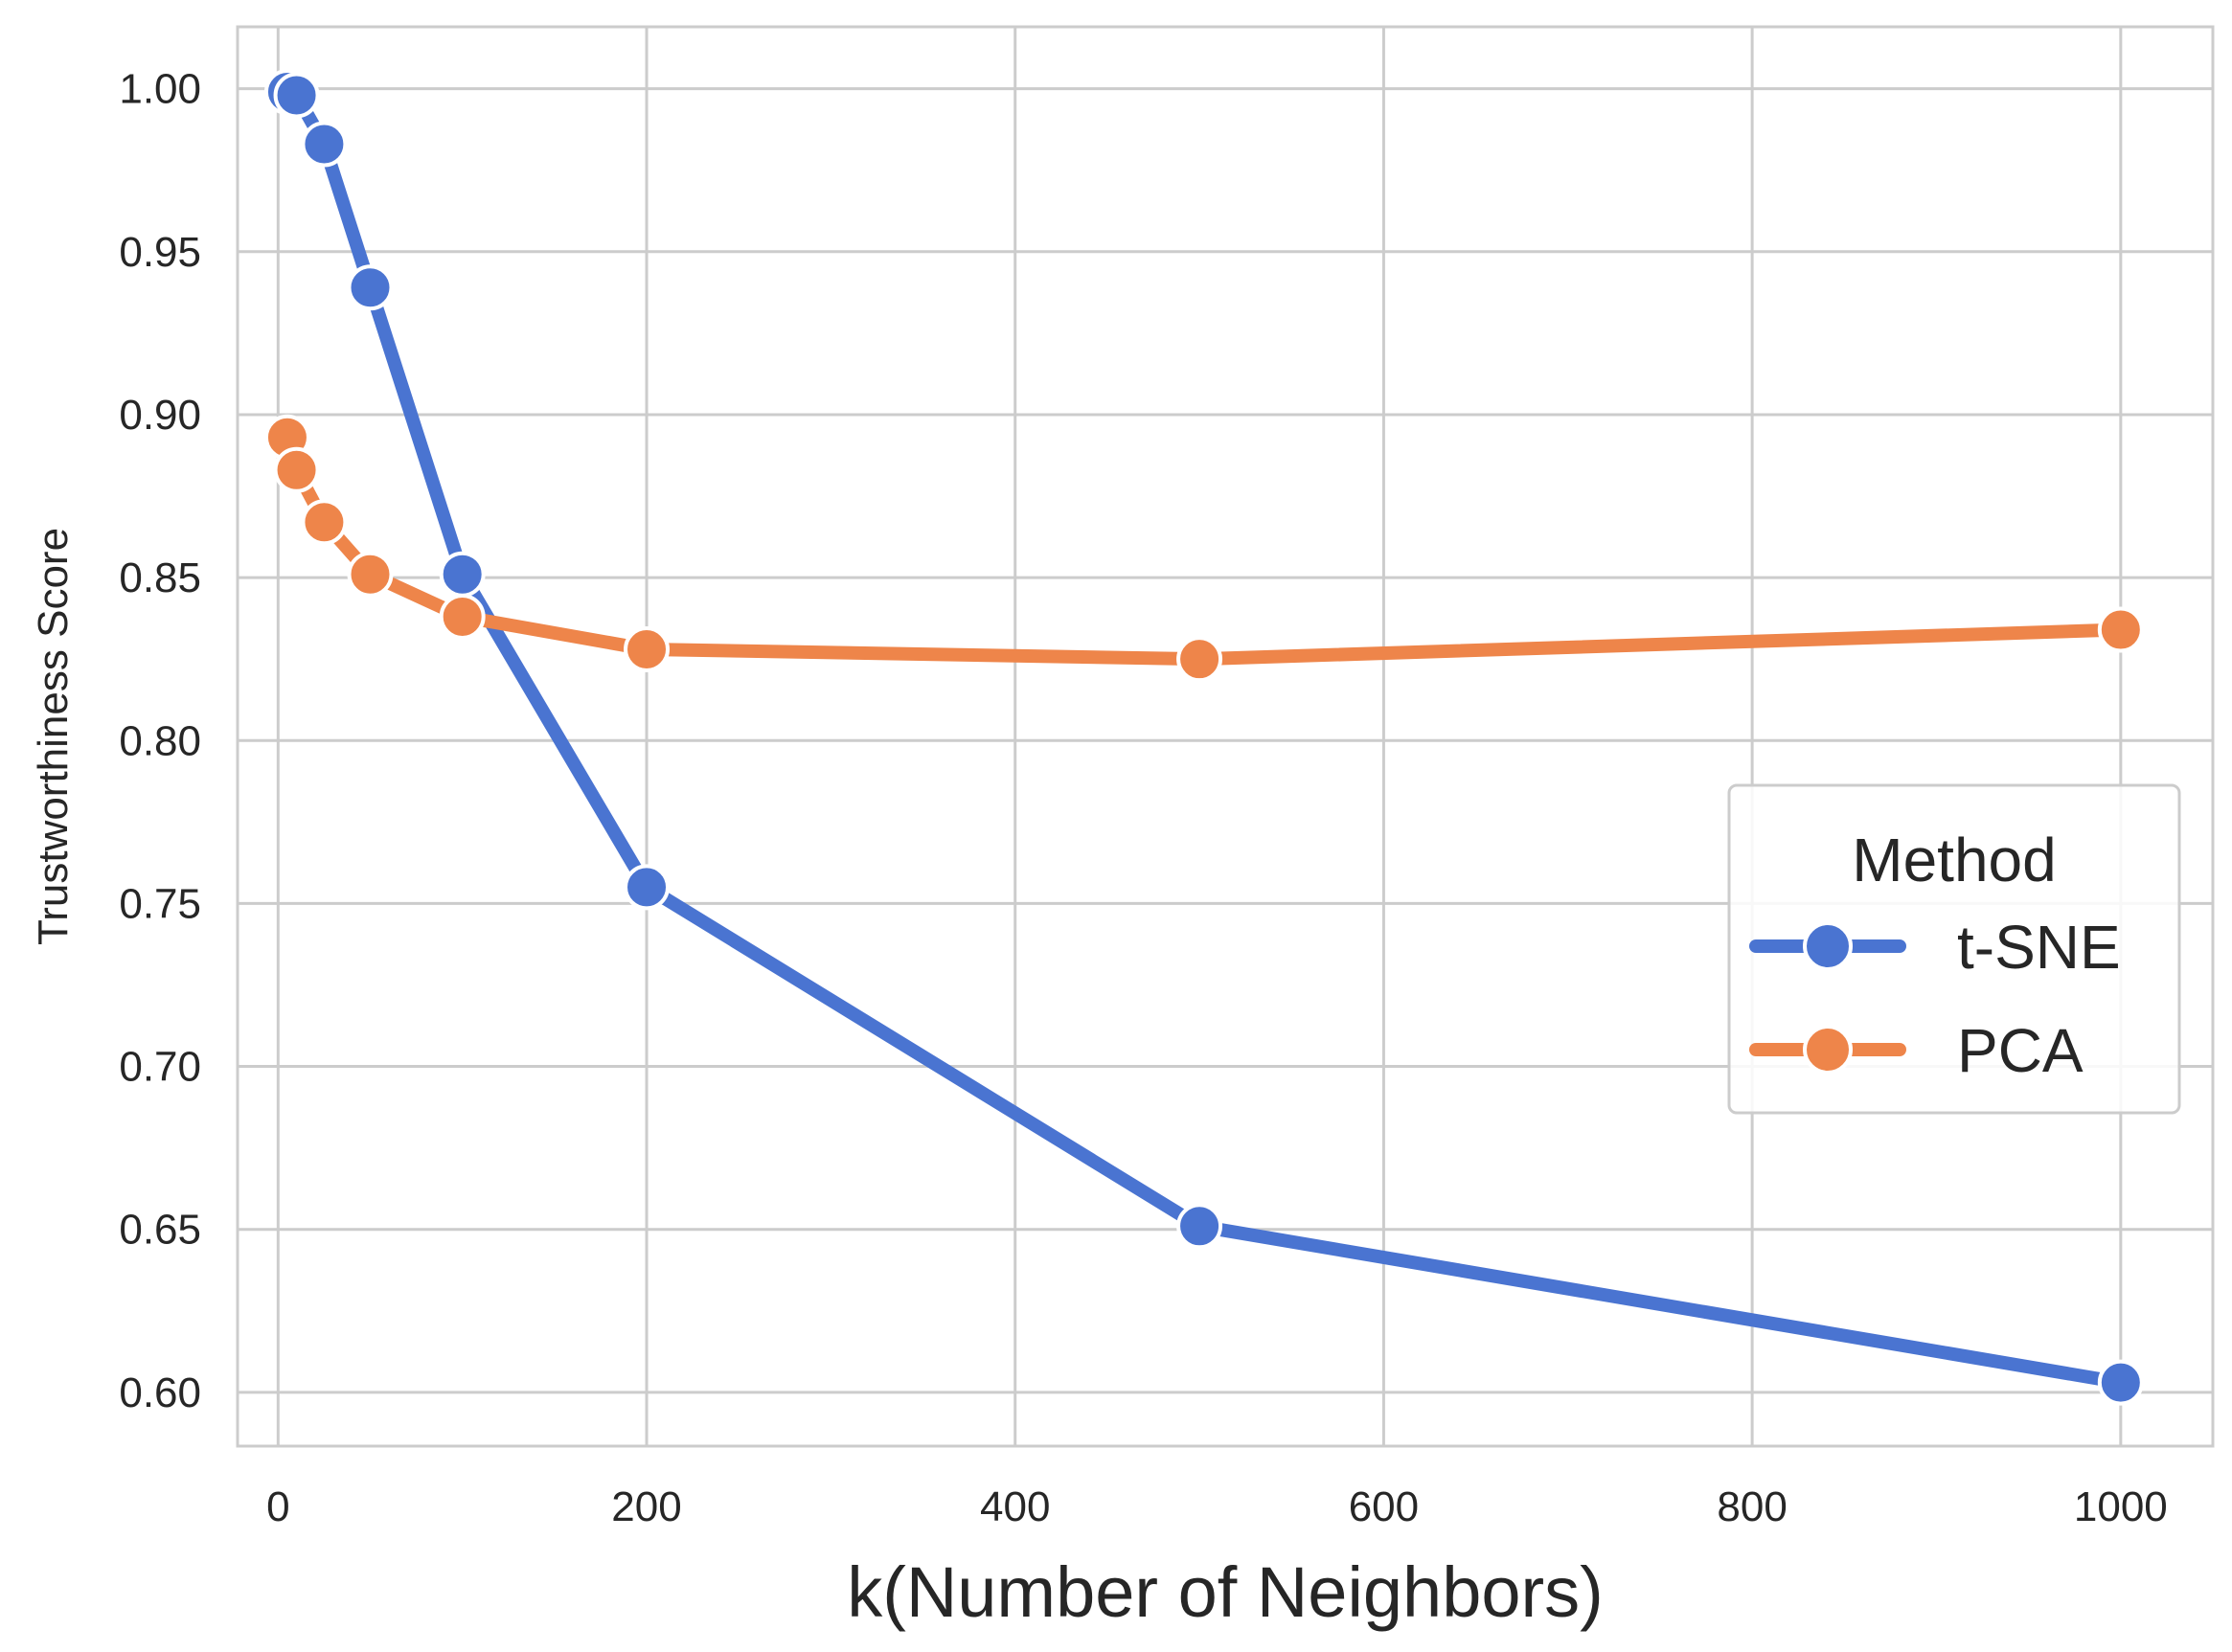  Describe the element at coordinates (646, 1506) in the screenshot. I see `x-tick-label: 200` at that location.